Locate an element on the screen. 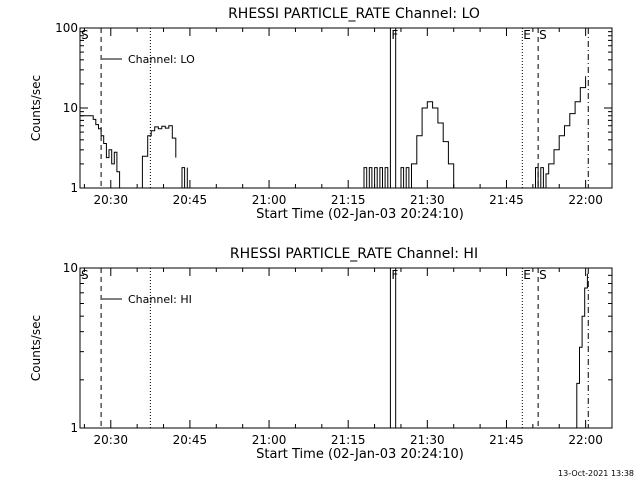 This screenshot has height=480, width=640. generation-timestamp: 13-Oct-2021 13:38 is located at coordinates (596, 473).